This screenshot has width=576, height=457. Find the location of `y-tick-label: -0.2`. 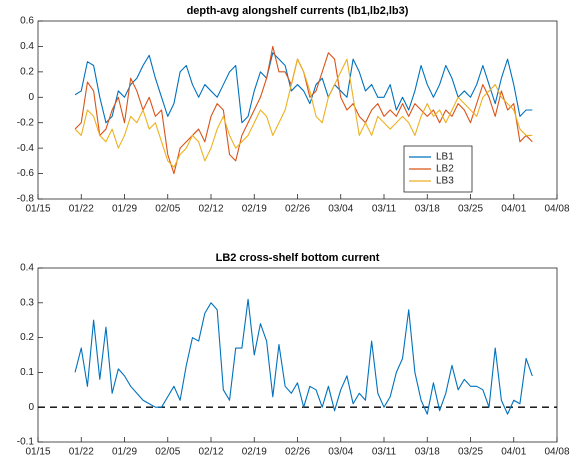

y-tick-label: -0.2 is located at coordinates (26, 122).